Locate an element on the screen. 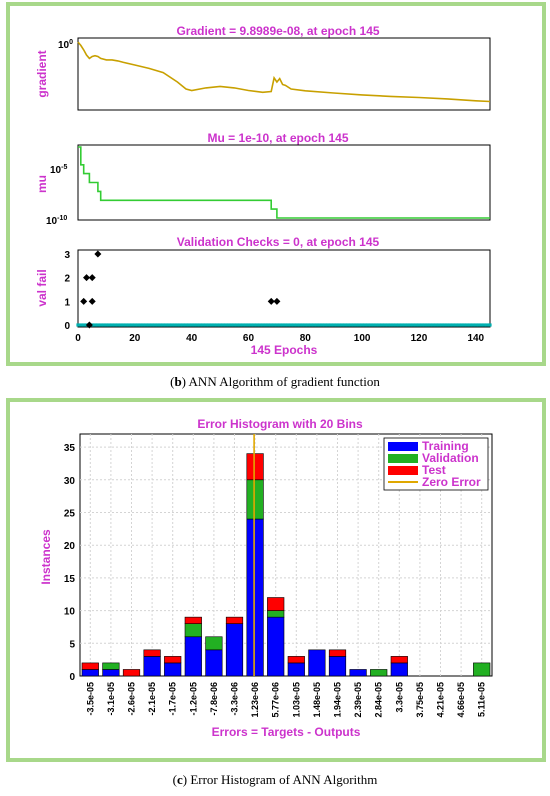 The height and width of the screenshot is (796, 550). instances-ylabel: Instances is located at coordinates (46, 557).